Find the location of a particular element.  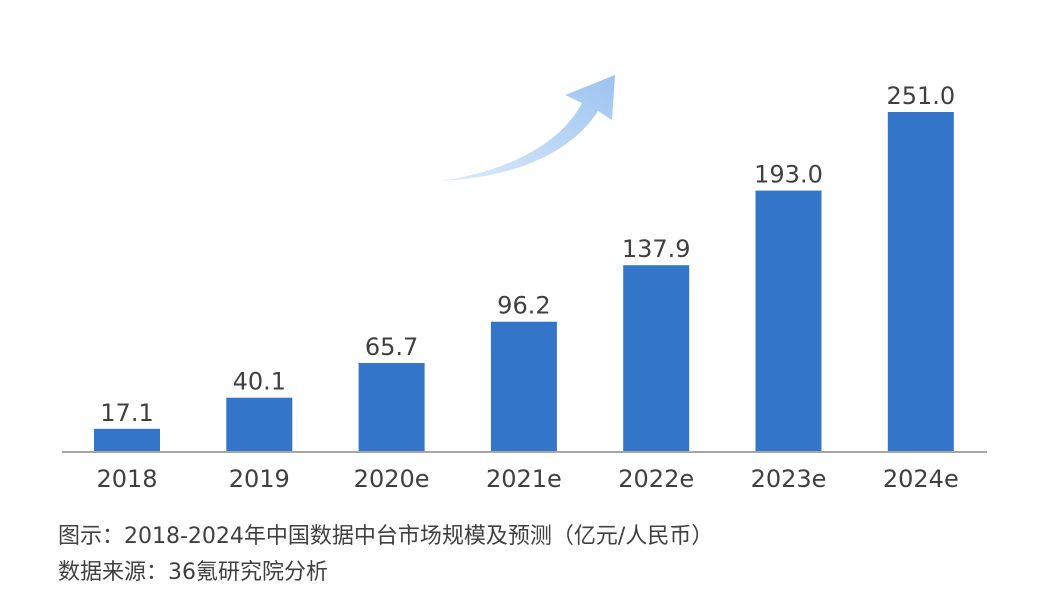

category-label-2024e: 2024e is located at coordinates (921, 479).